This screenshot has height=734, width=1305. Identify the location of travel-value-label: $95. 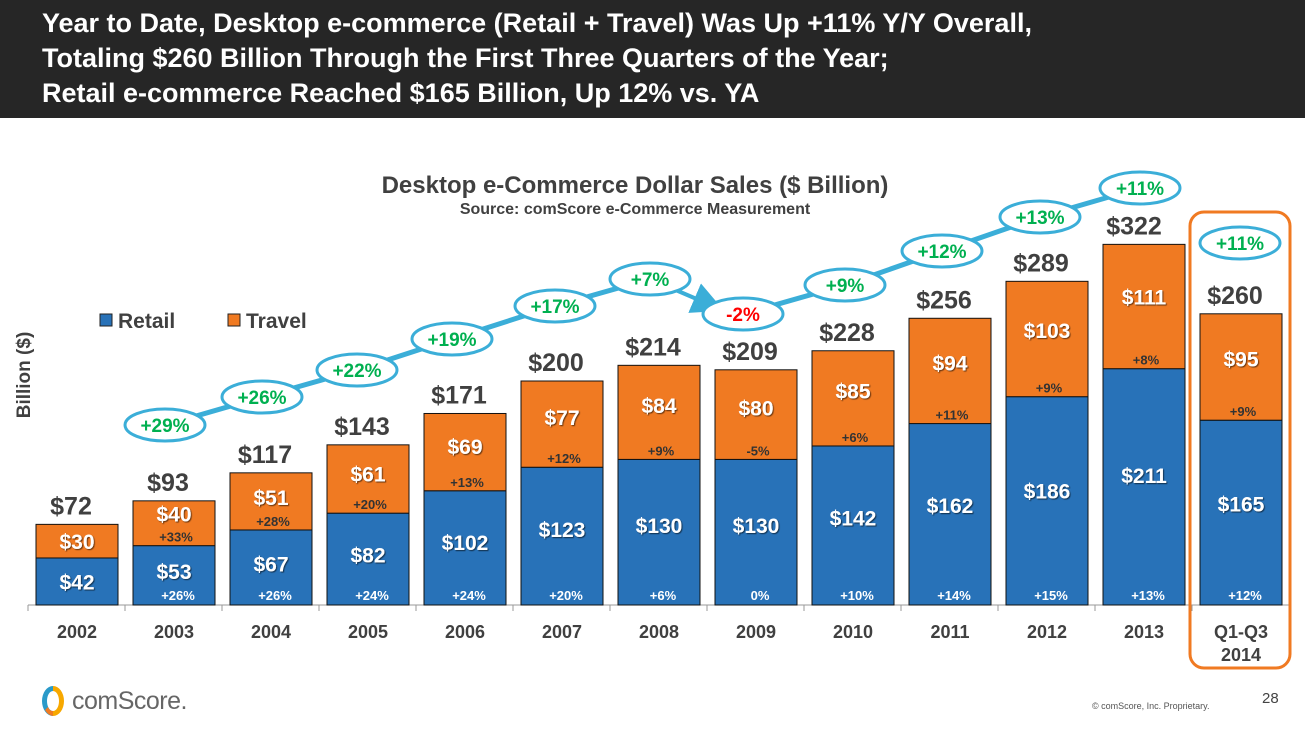
(1240, 359).